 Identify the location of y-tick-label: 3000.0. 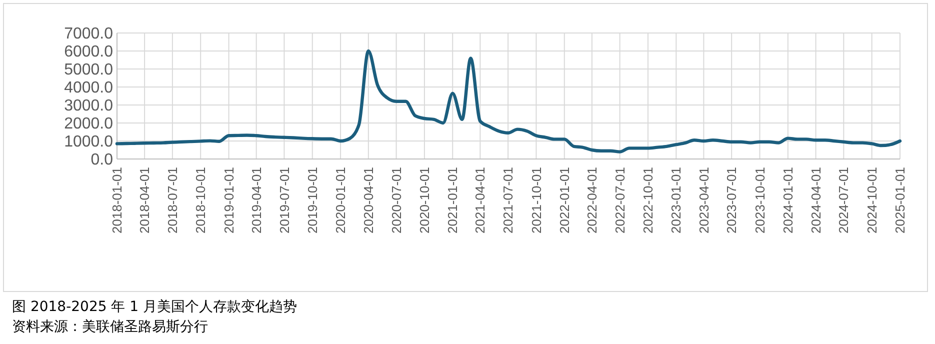
(89, 106).